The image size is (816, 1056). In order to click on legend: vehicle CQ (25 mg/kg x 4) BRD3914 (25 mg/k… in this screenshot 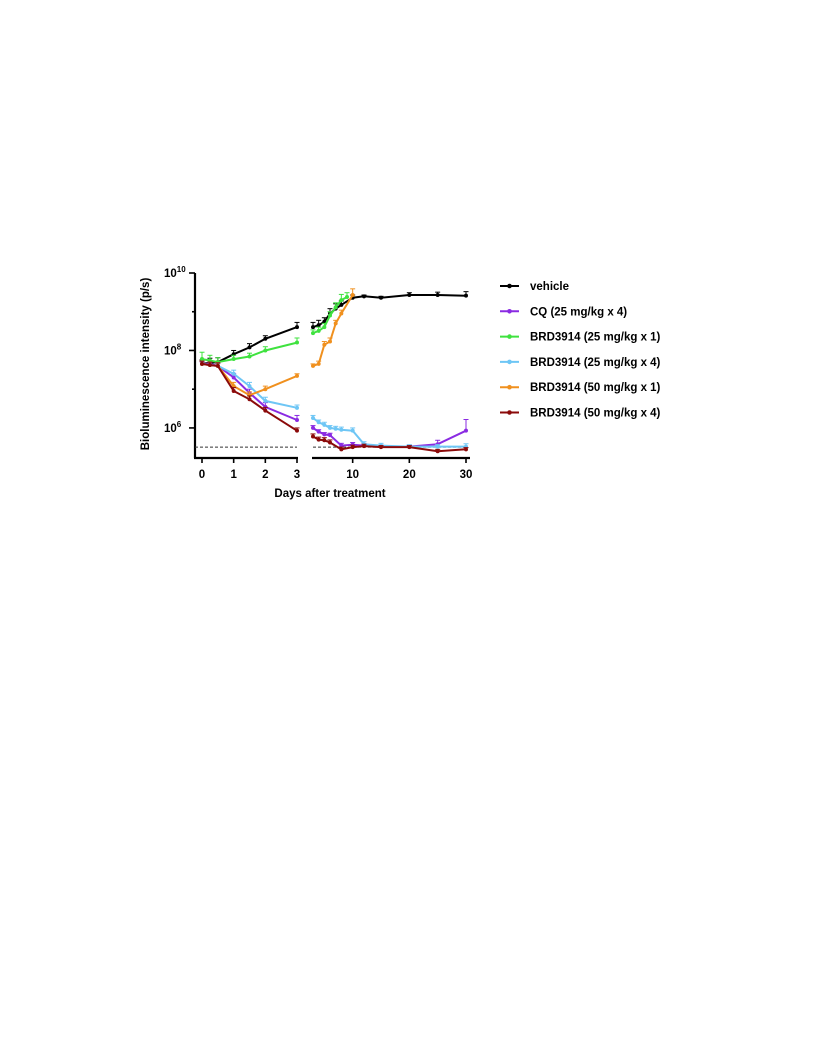, I will do `click(580, 350)`.